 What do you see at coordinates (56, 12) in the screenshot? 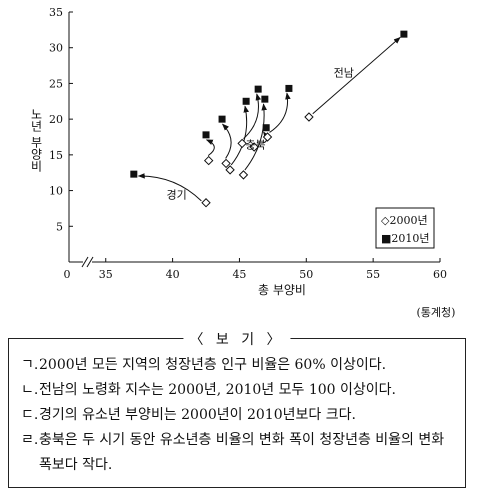
I see `y-tick-label: 35` at bounding box center [56, 12].